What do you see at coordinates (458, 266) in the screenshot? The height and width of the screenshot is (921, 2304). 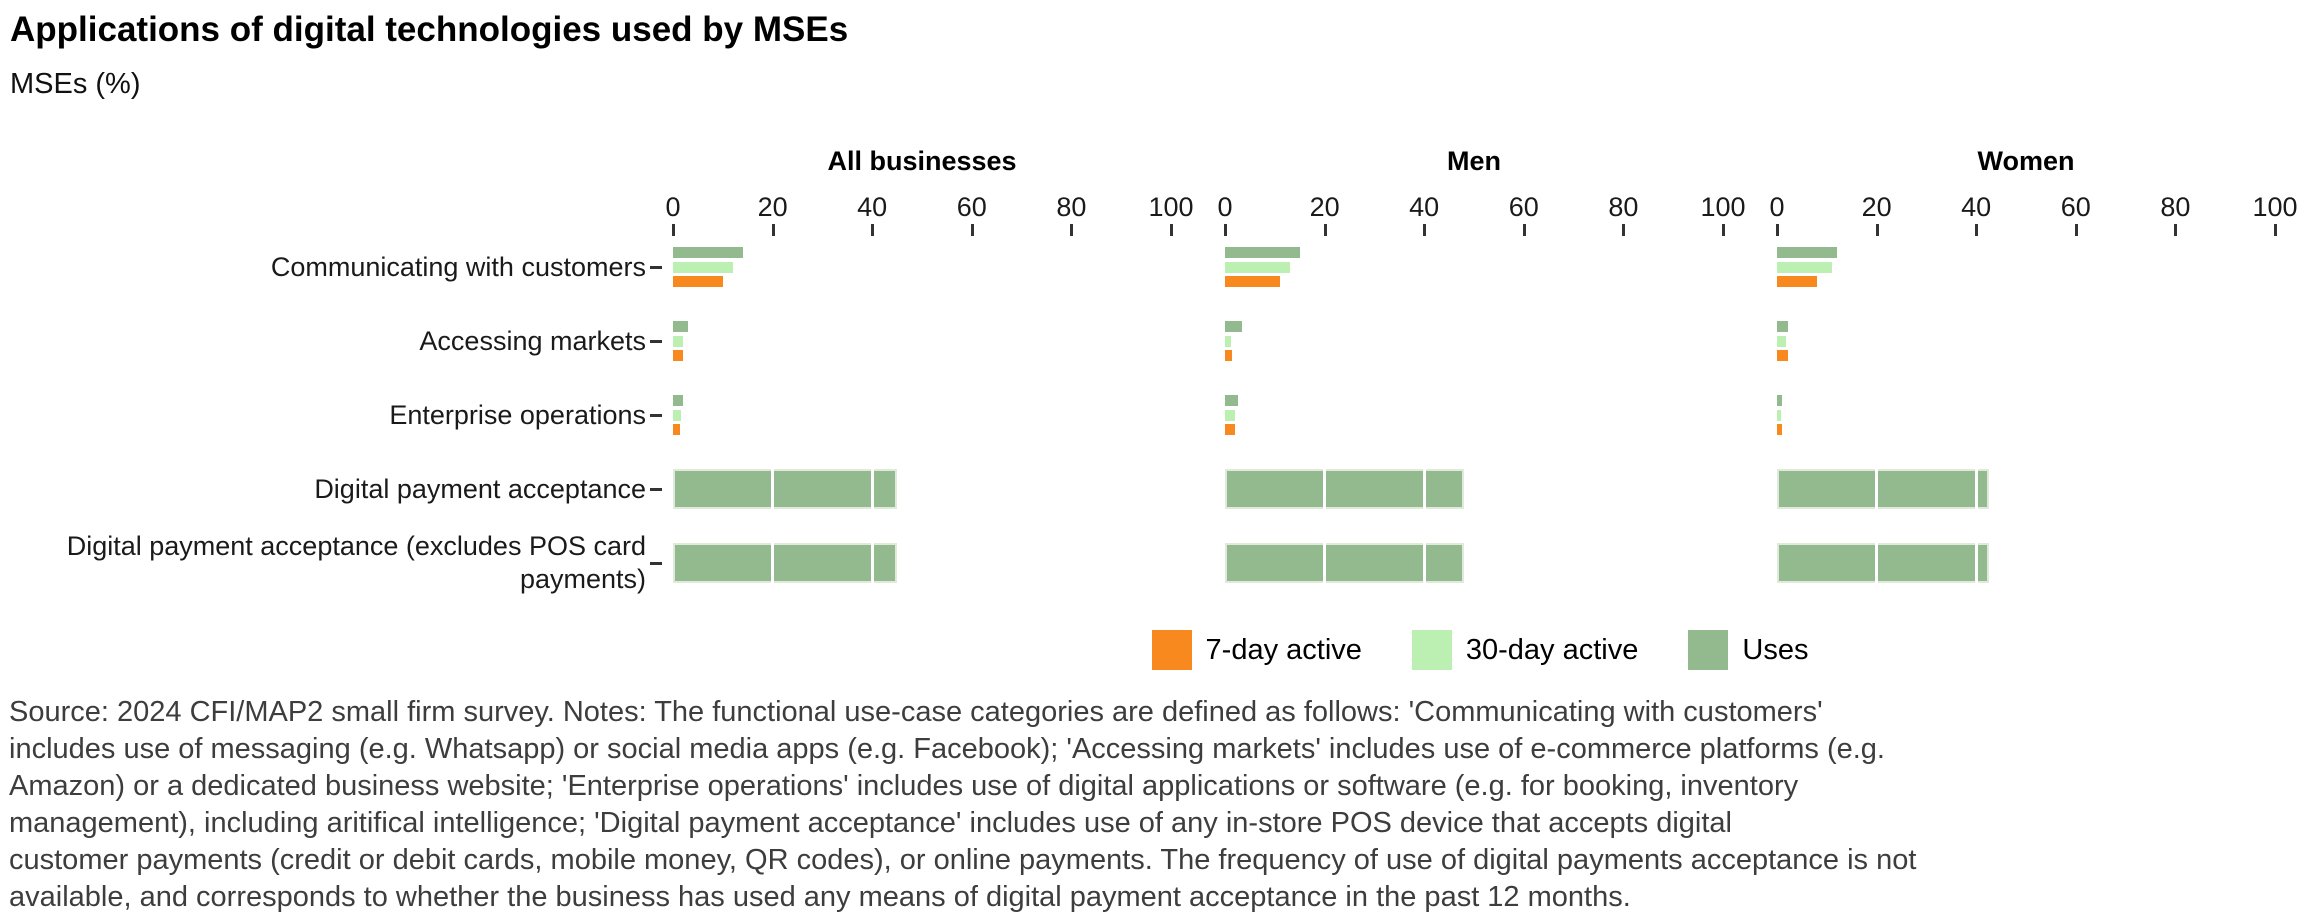 I see `category-label: Communicating with customers` at bounding box center [458, 266].